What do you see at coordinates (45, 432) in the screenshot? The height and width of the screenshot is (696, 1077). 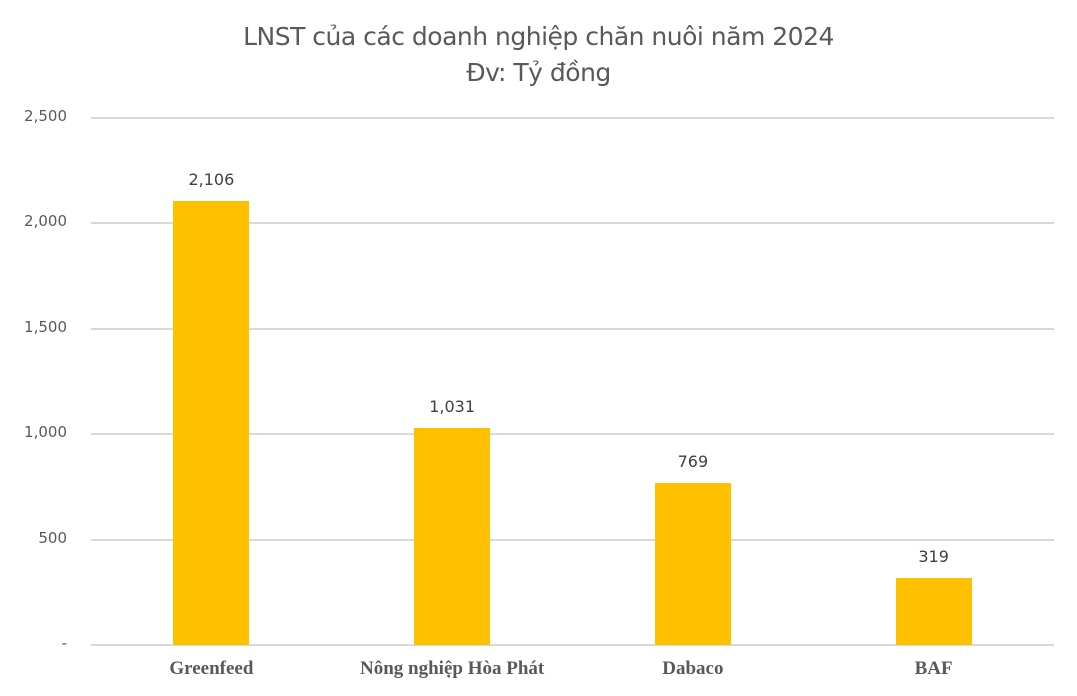 I see `y-axis-tick-label: 1,000` at bounding box center [45, 432].